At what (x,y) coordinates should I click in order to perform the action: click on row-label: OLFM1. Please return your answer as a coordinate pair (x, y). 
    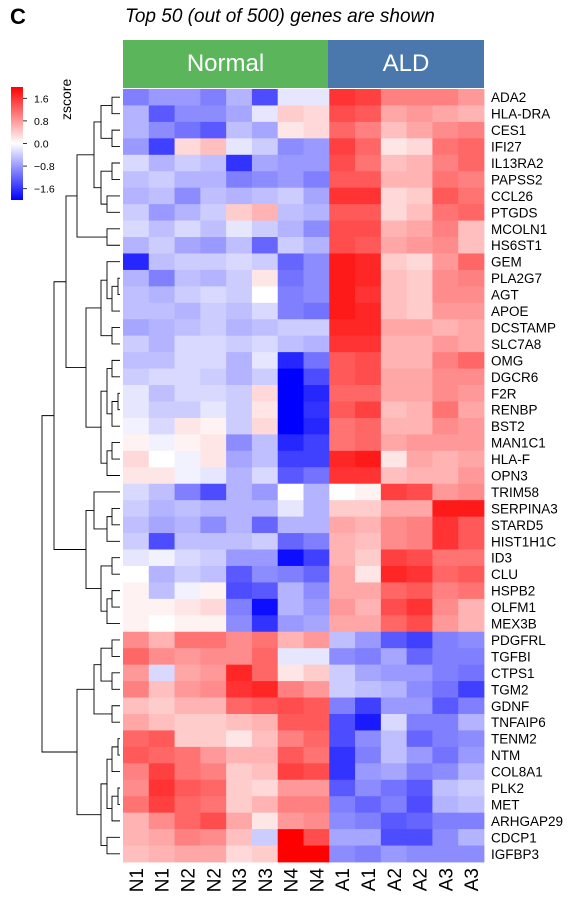
    Looking at the image, I should click on (513, 607).